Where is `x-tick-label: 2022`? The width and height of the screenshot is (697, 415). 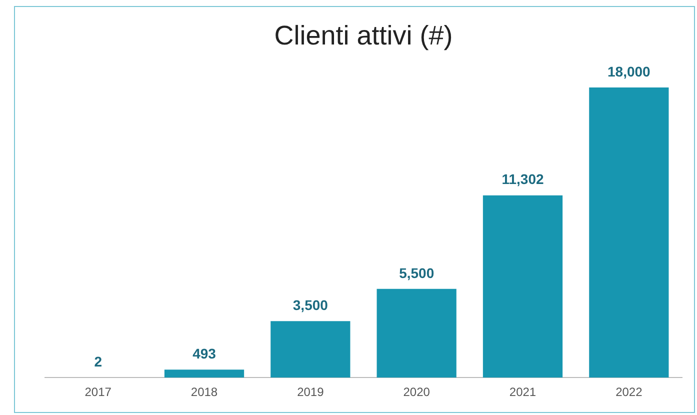
x-tick-label: 2022 is located at coordinates (629, 392).